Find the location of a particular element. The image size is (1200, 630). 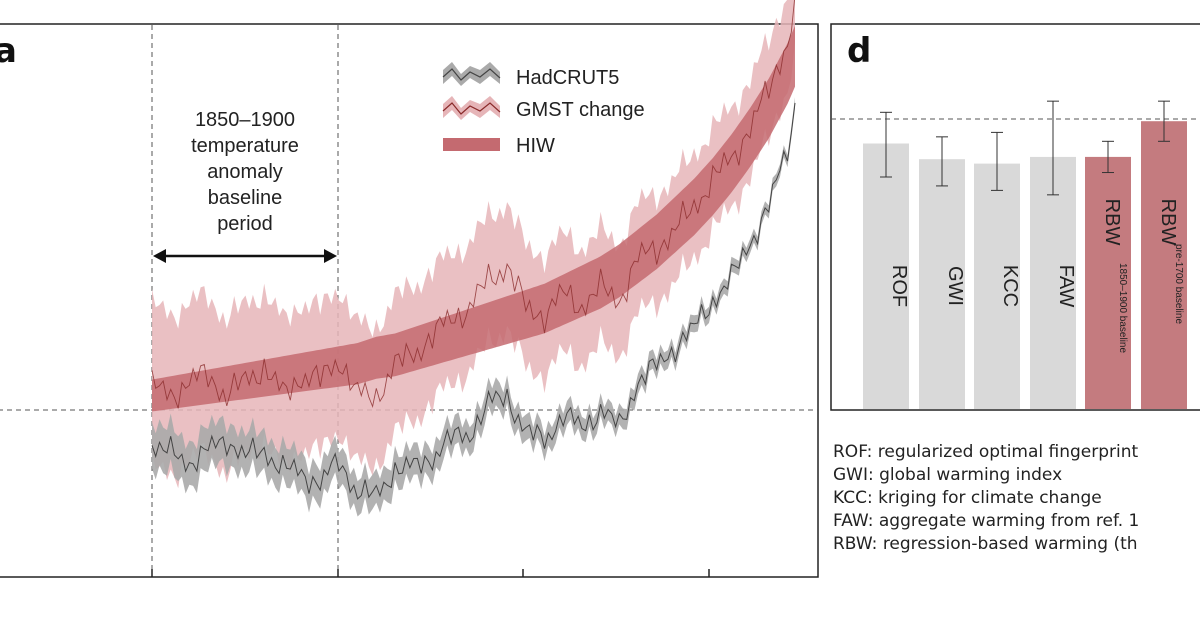

bar-faw is located at coordinates (1053, 282).